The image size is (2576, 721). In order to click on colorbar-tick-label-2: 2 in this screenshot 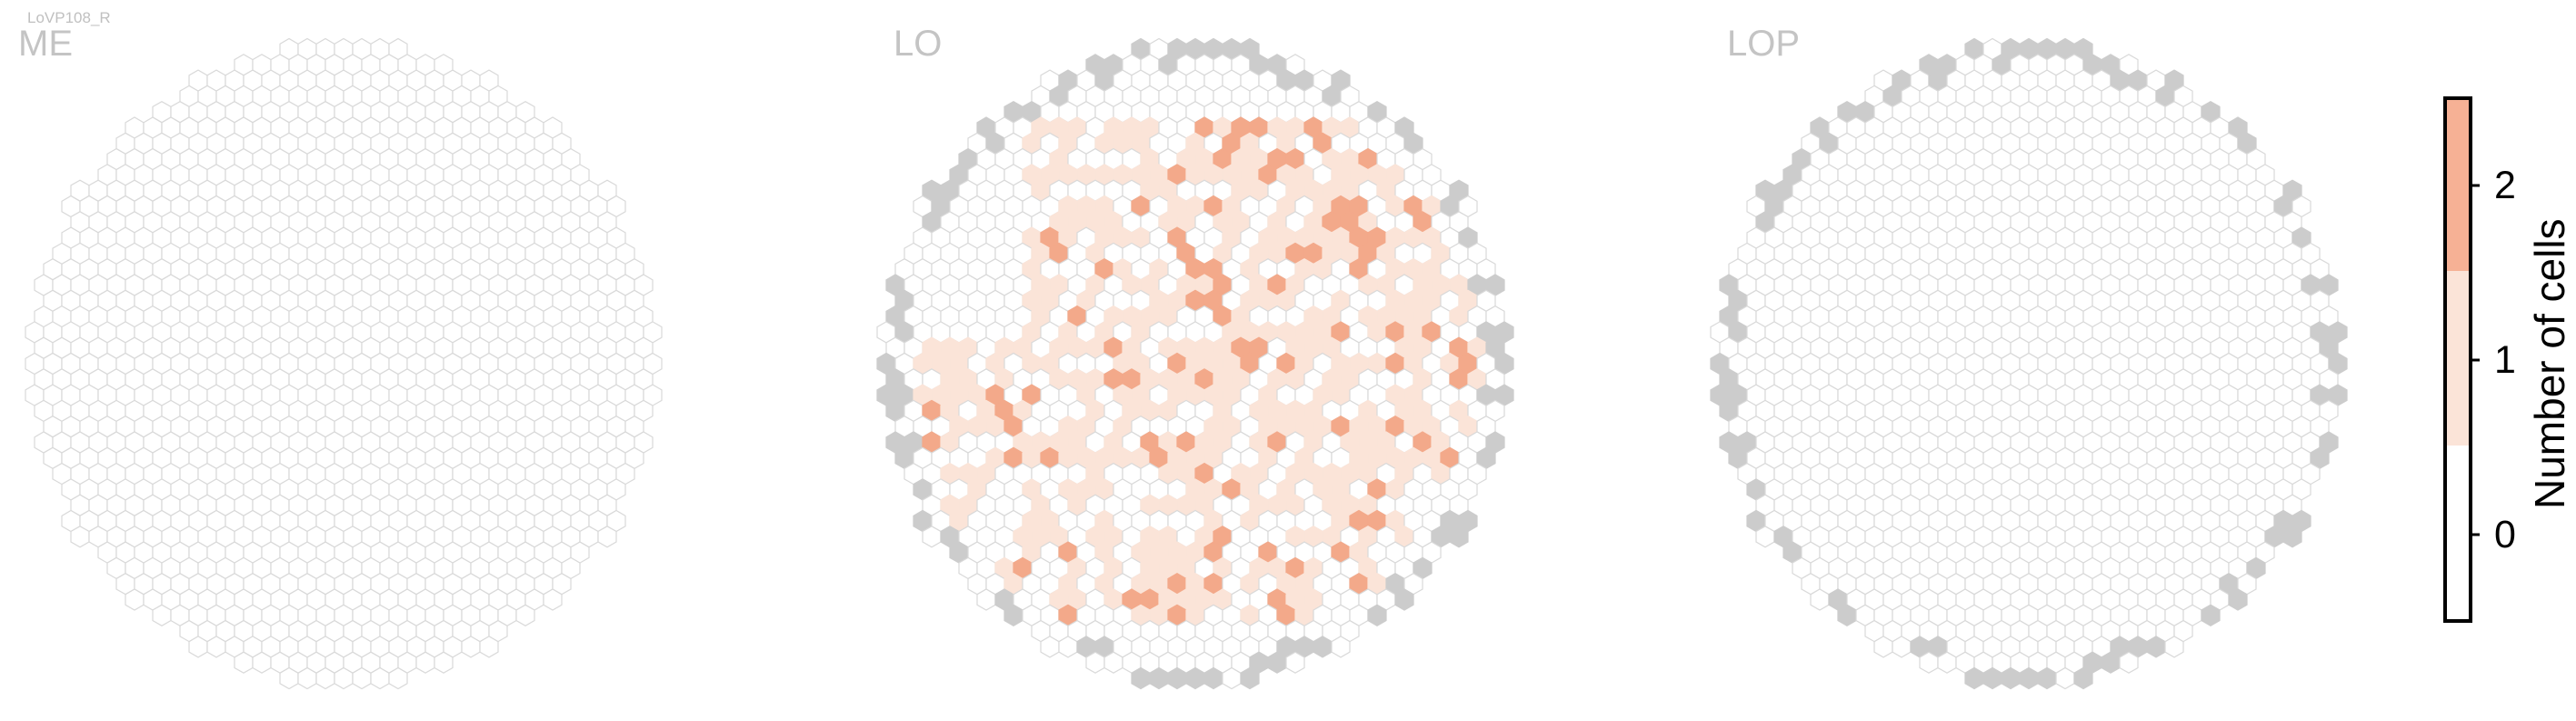, I will do `click(2505, 185)`.